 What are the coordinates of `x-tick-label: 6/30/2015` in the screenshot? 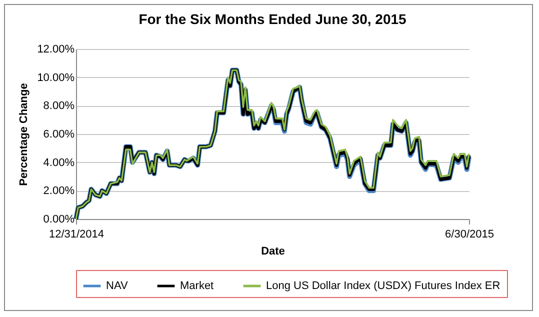 It's located at (469, 234).